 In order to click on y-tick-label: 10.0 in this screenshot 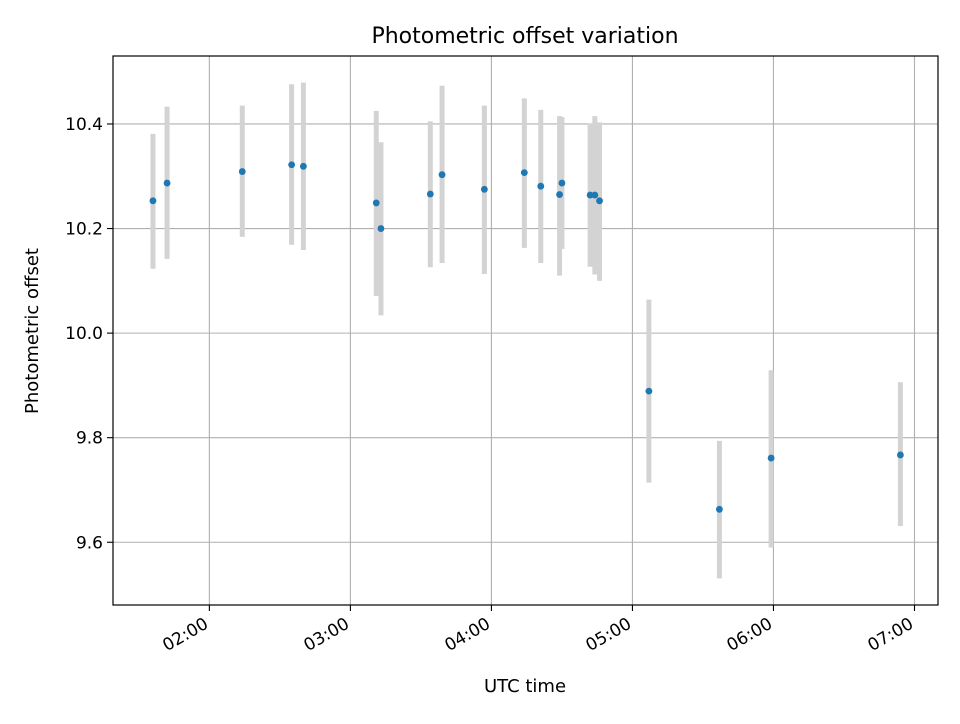, I will do `click(84, 334)`.